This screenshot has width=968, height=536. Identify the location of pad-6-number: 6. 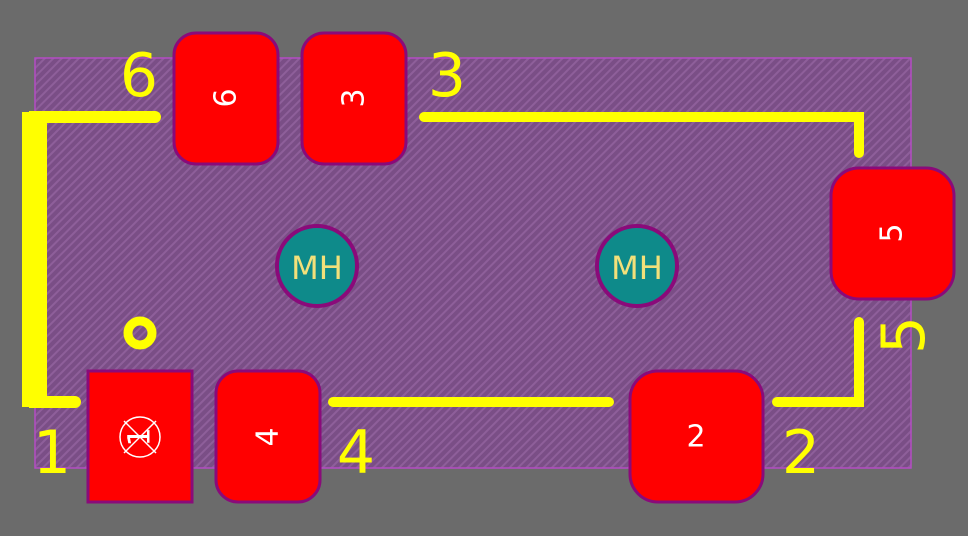
(226, 97).